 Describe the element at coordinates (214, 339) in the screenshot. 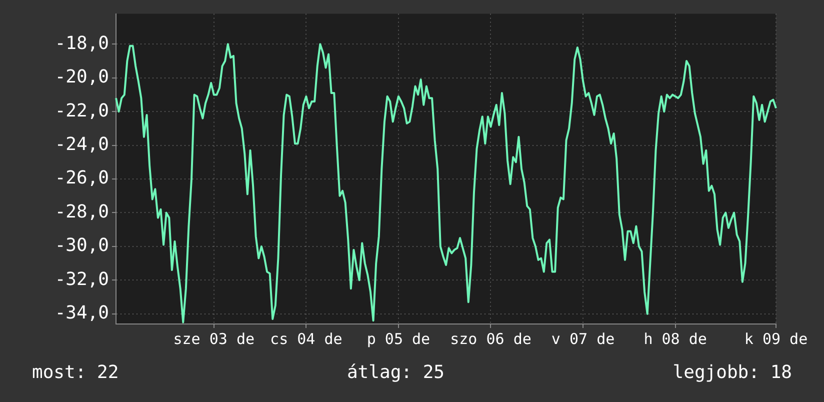

I see `x-tick-label: sze 03 de` at that location.